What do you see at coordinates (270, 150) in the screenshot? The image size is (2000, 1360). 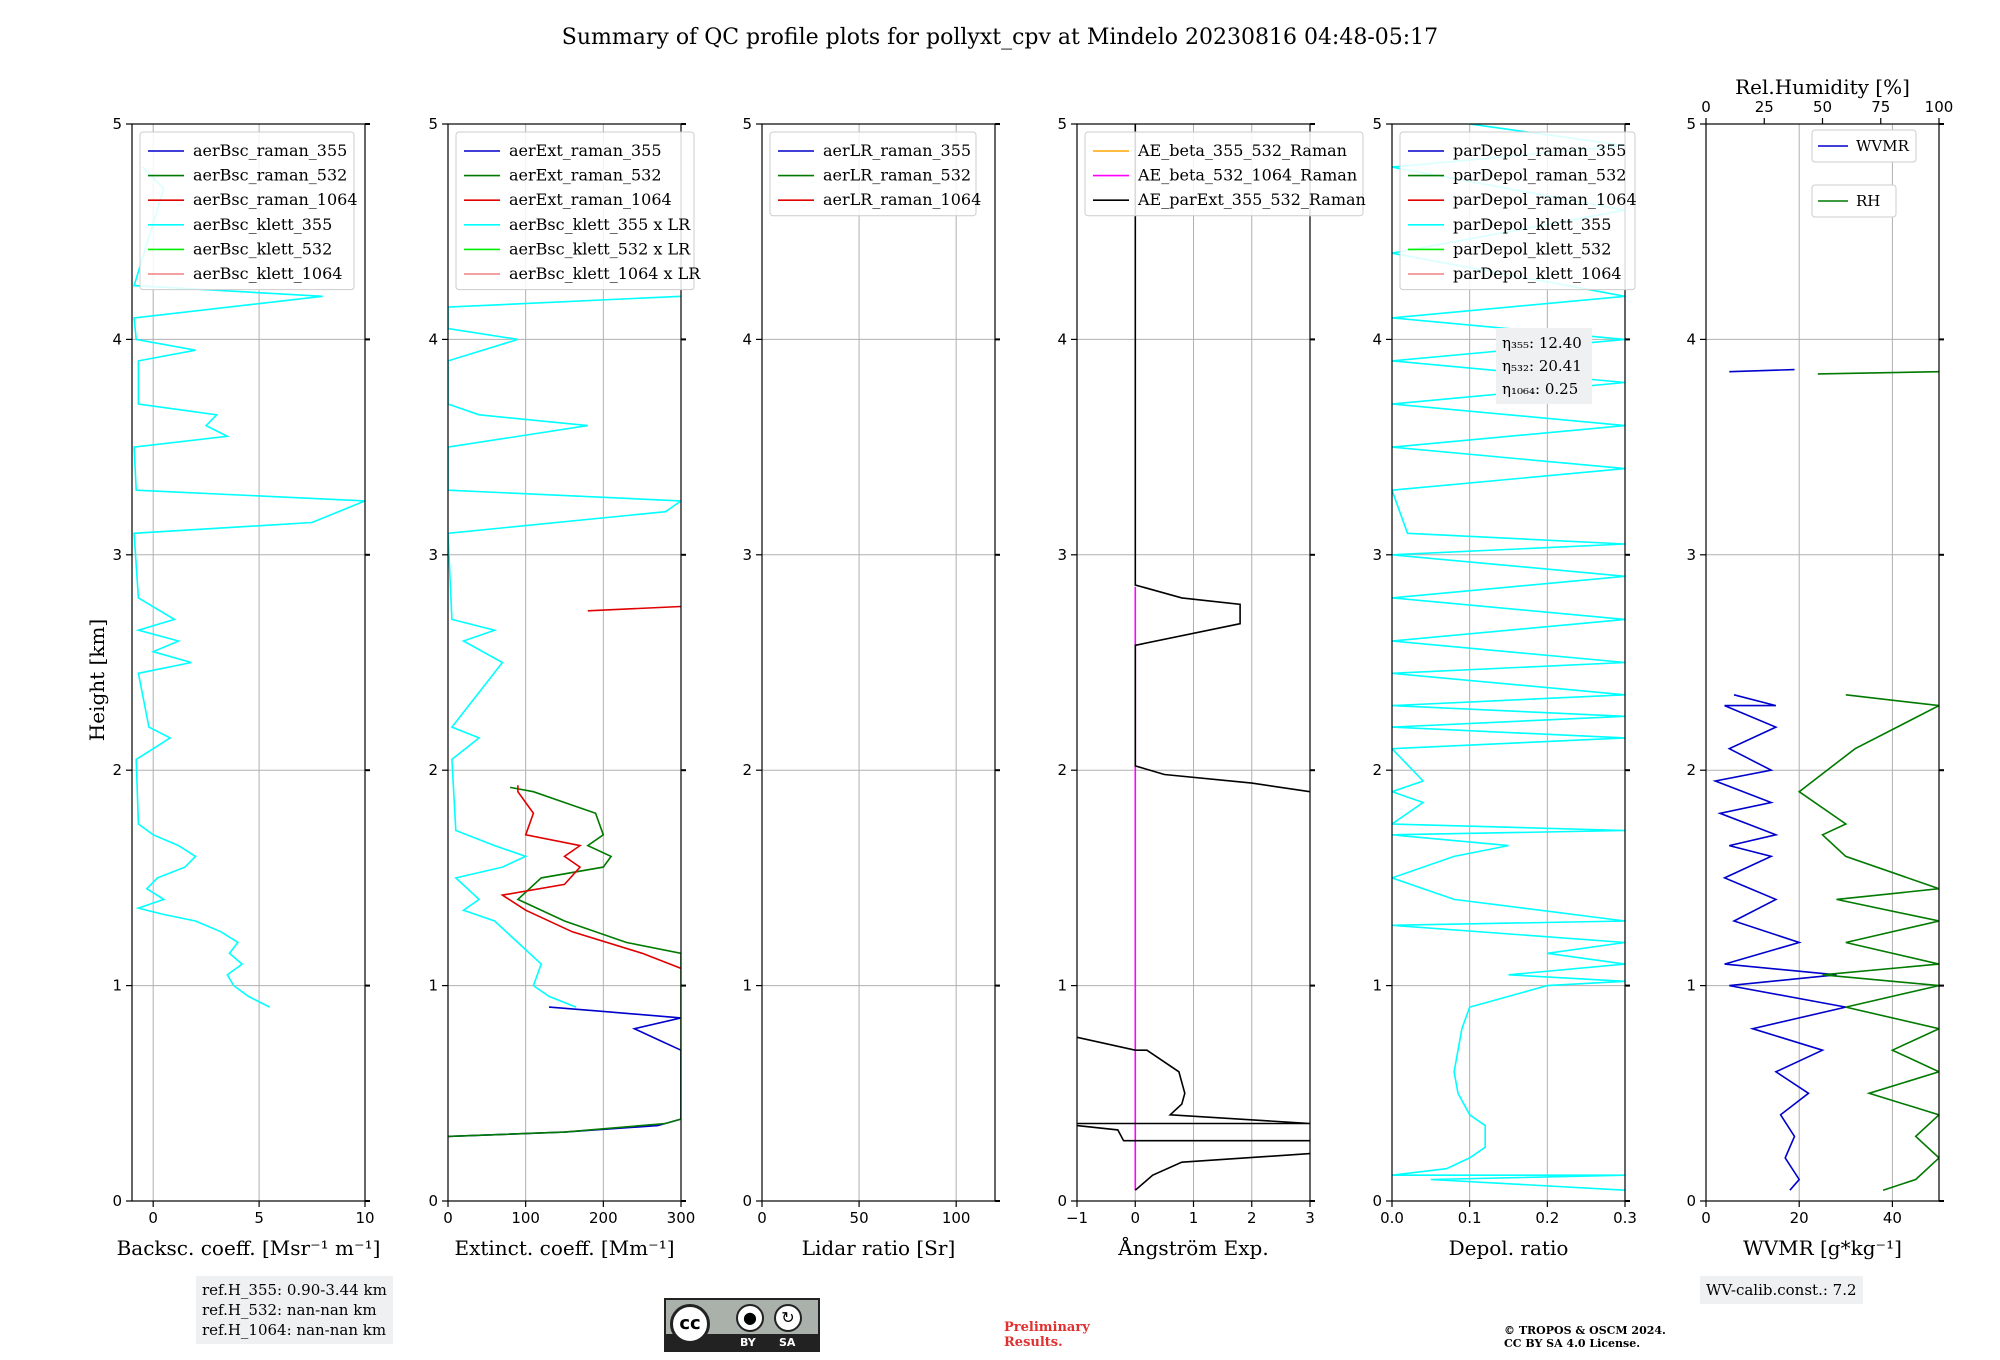 I see `legend-label: aerBsc_raman_355` at bounding box center [270, 150].